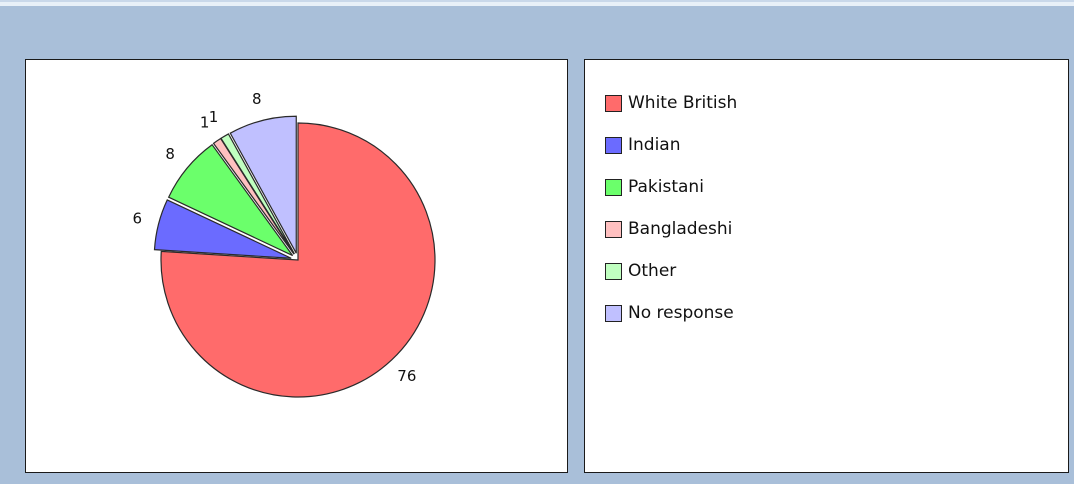 Image resolution: width=1074 pixels, height=484 pixels. I want to click on data-label-pakistani: 8, so click(170, 154).